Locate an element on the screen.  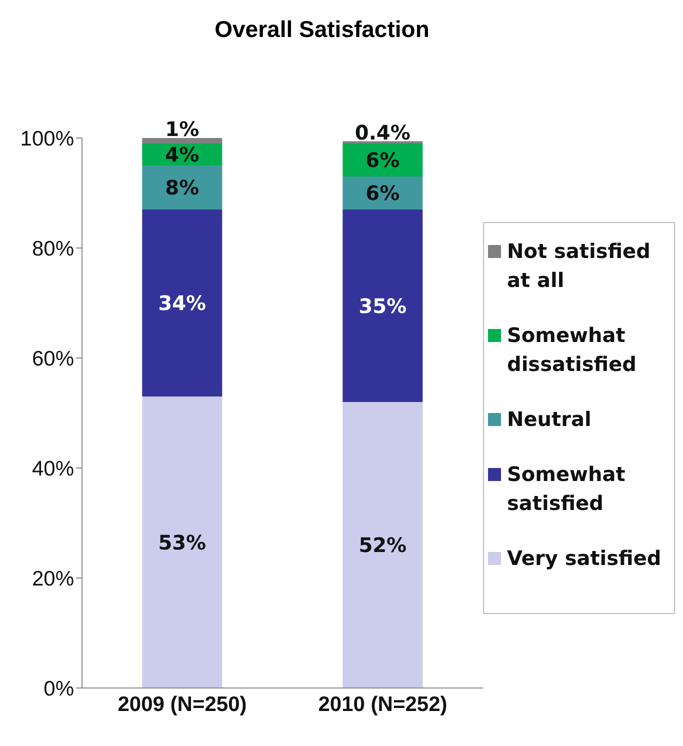
data-label: 34% is located at coordinates (182, 303).